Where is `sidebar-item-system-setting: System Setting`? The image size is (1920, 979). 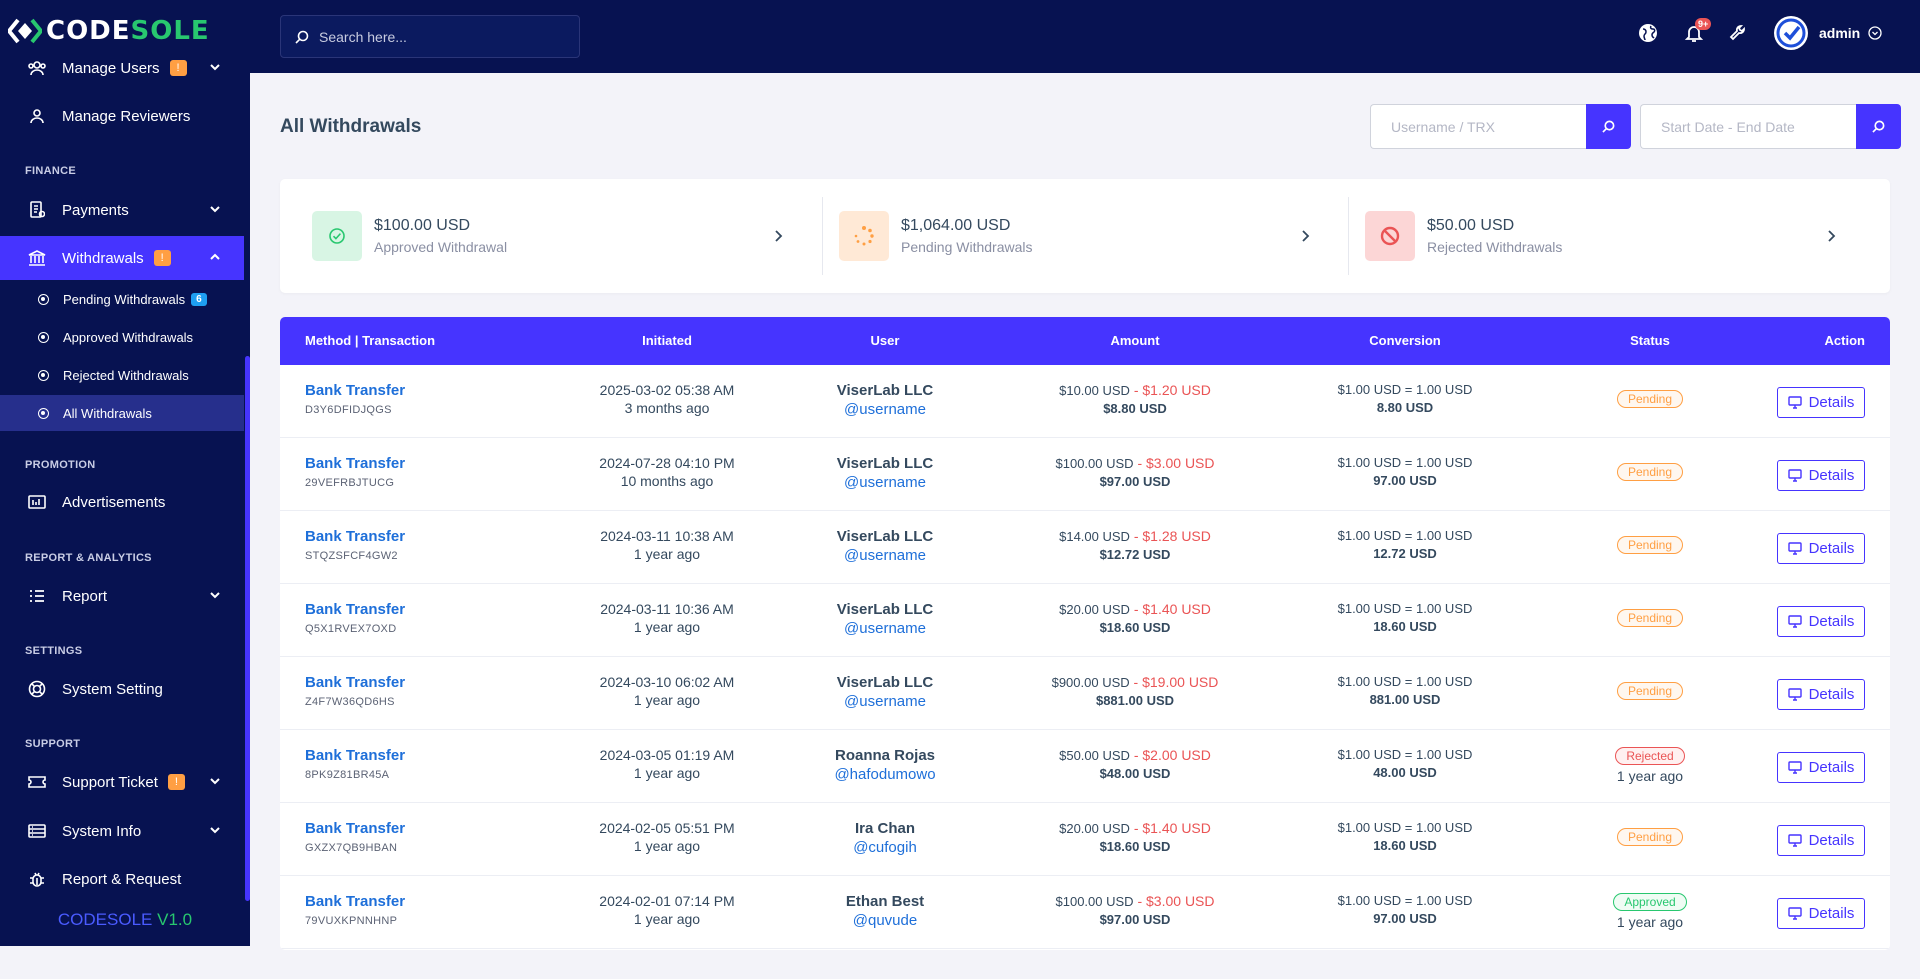
sidebar-item-system-setting: System Setting is located at coordinates (122, 689).